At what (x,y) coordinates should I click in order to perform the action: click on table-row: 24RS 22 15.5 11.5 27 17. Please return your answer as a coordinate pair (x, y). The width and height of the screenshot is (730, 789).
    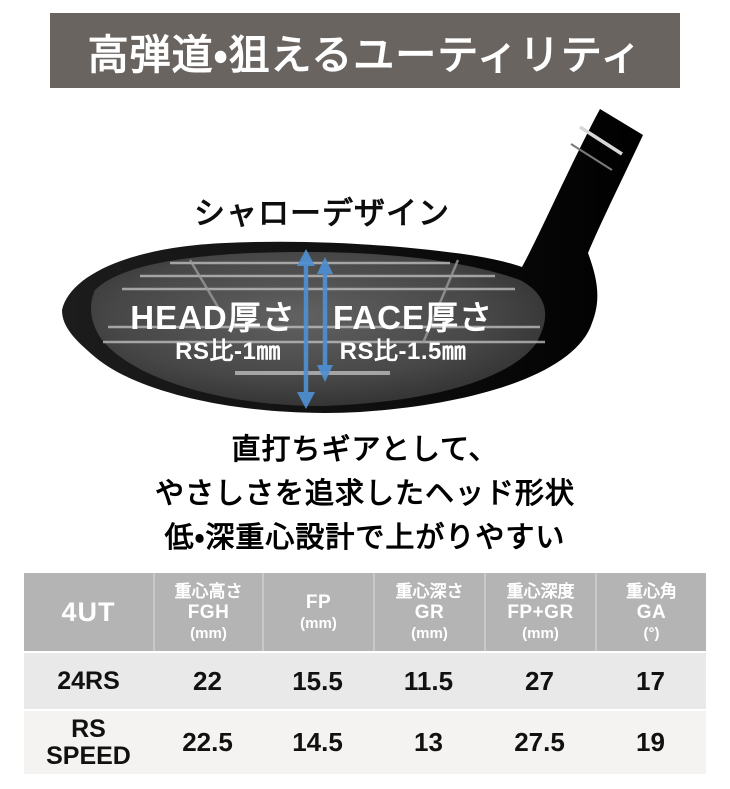
    Looking at the image, I should click on (365, 680).